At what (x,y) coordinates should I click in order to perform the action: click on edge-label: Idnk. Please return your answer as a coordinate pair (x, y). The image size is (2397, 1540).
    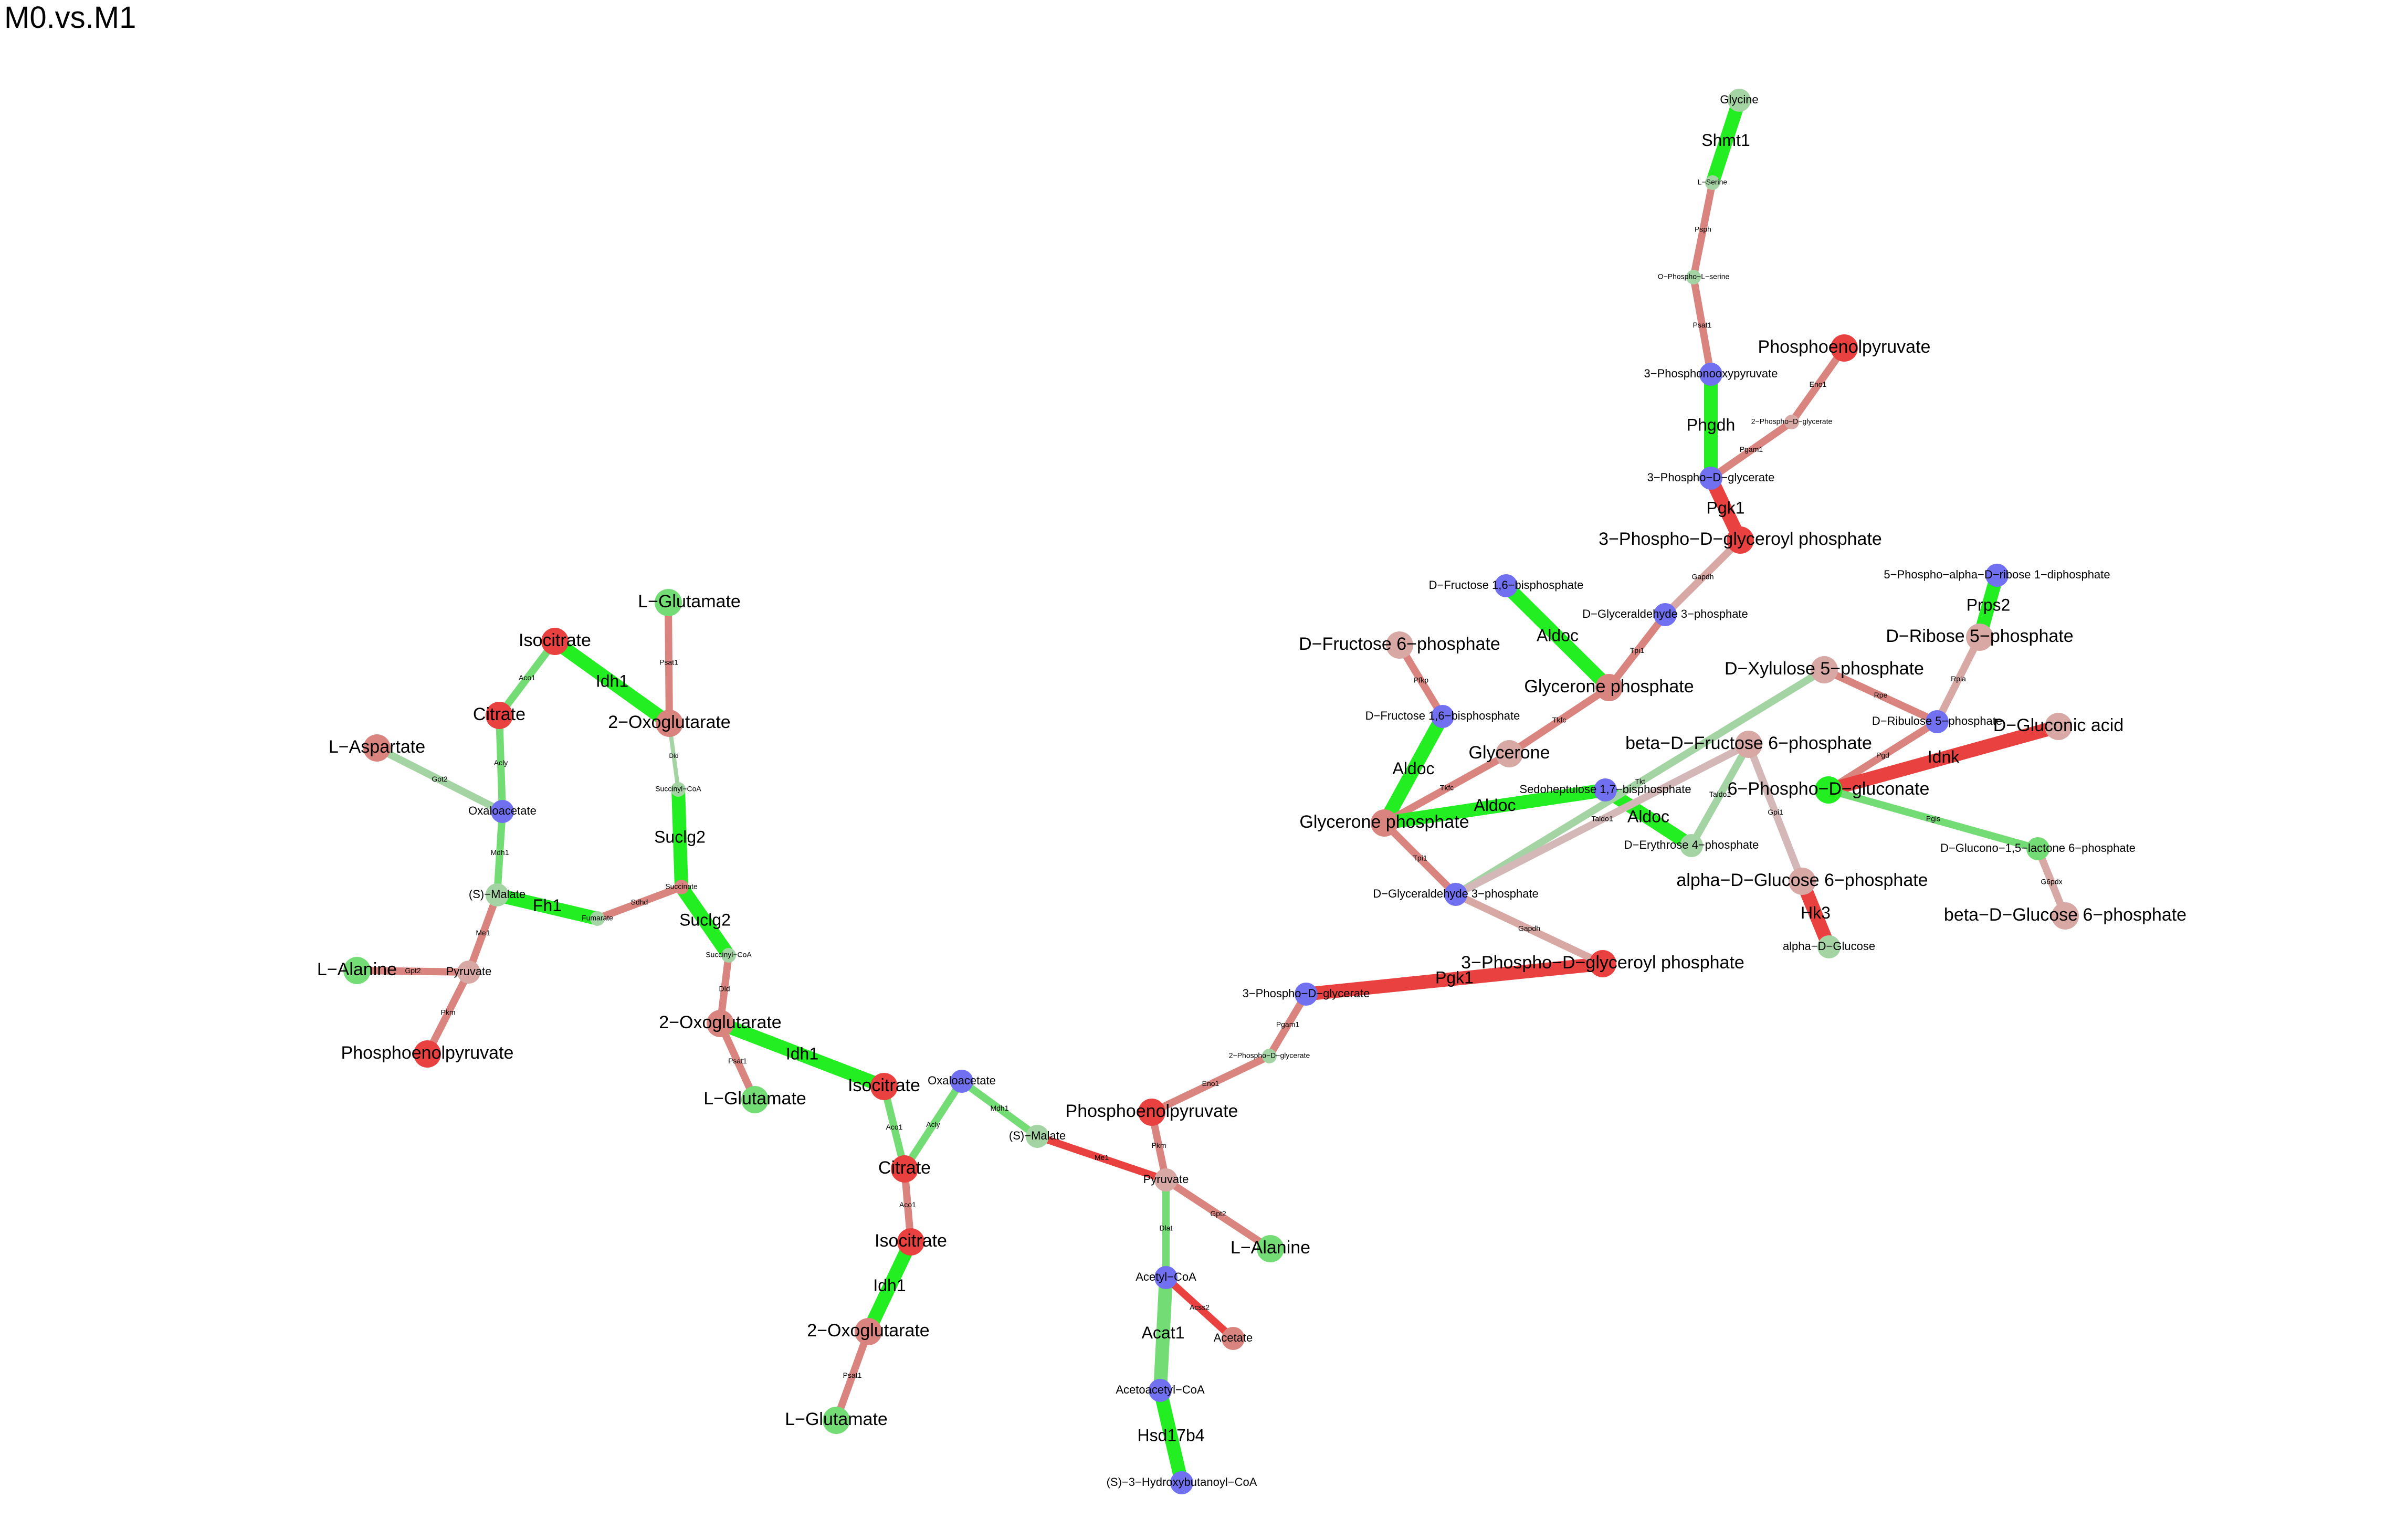
    Looking at the image, I should click on (1944, 756).